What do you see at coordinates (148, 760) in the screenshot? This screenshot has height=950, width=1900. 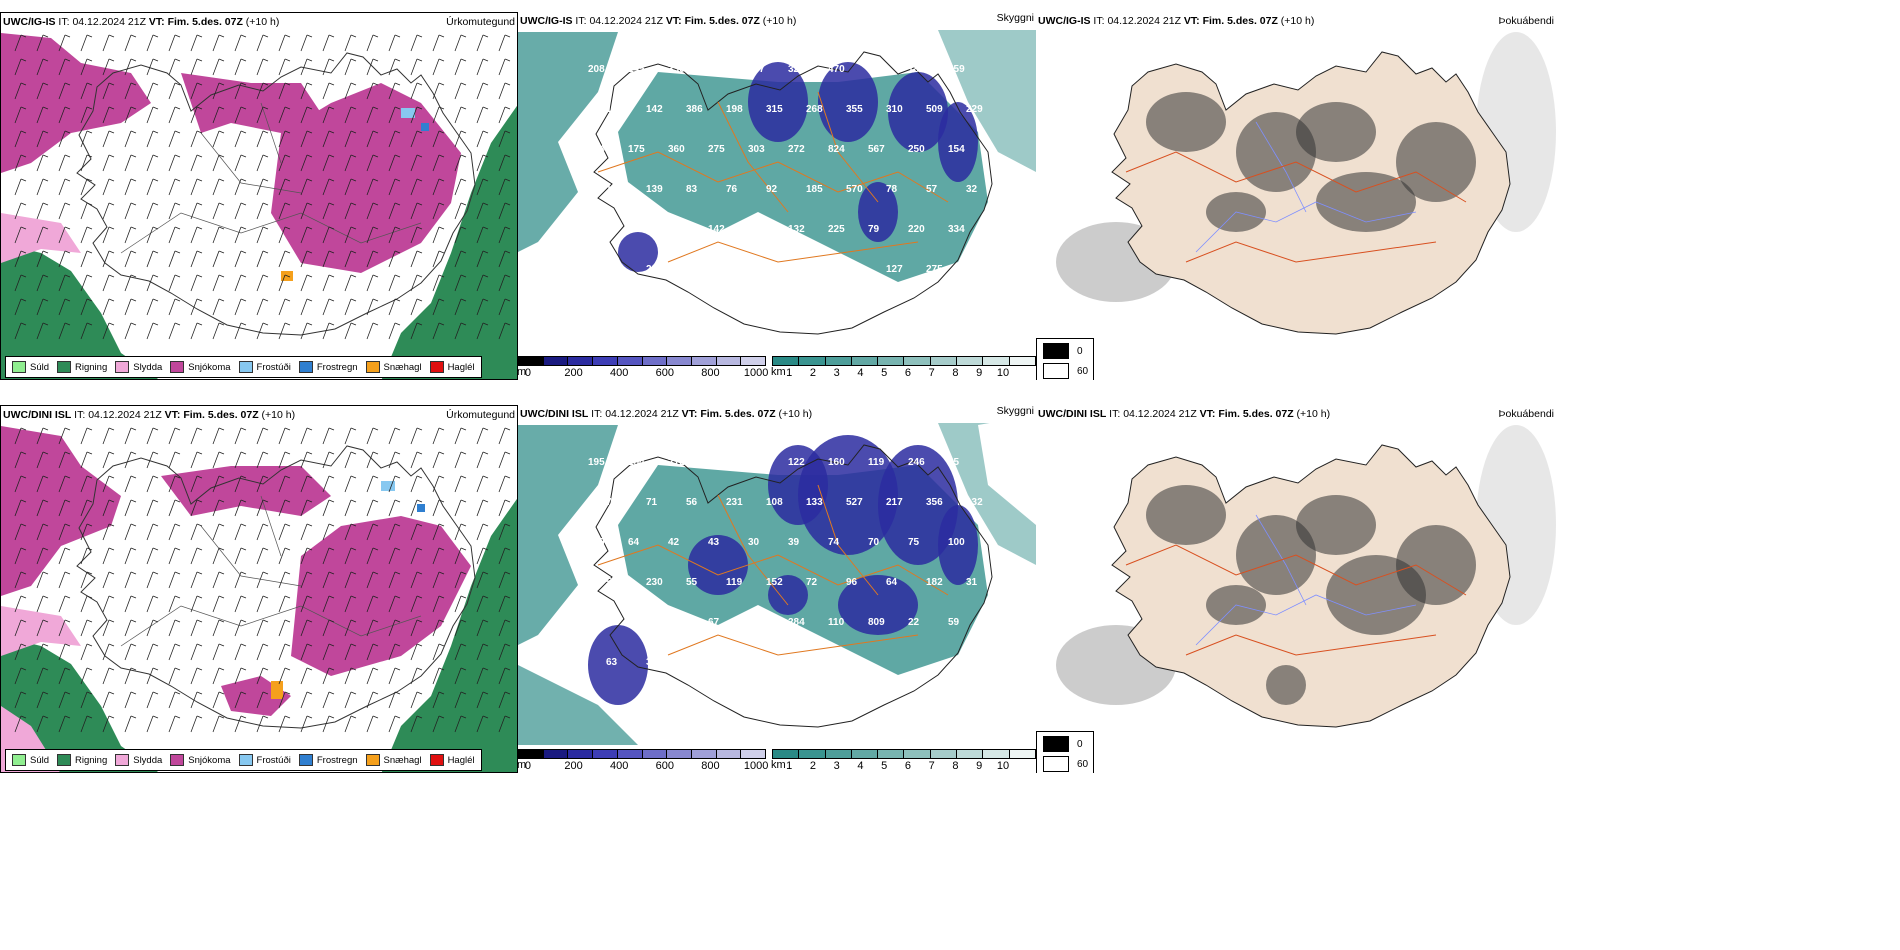 I see `legend-label: Slydda` at bounding box center [148, 760].